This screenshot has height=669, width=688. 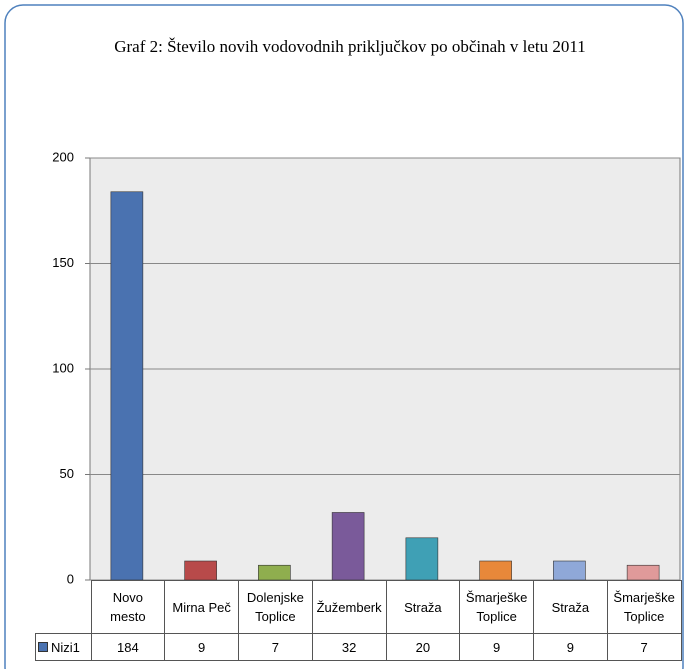 I want to click on legend-cell: Nizi1, so click(x=63, y=647).